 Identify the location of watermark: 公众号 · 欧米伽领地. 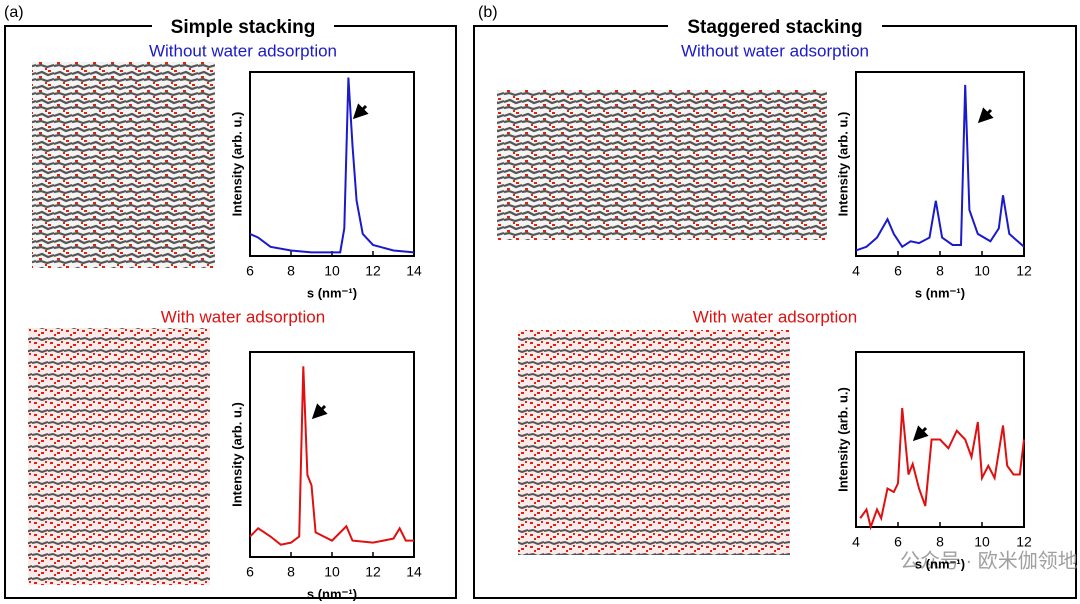
(989, 560).